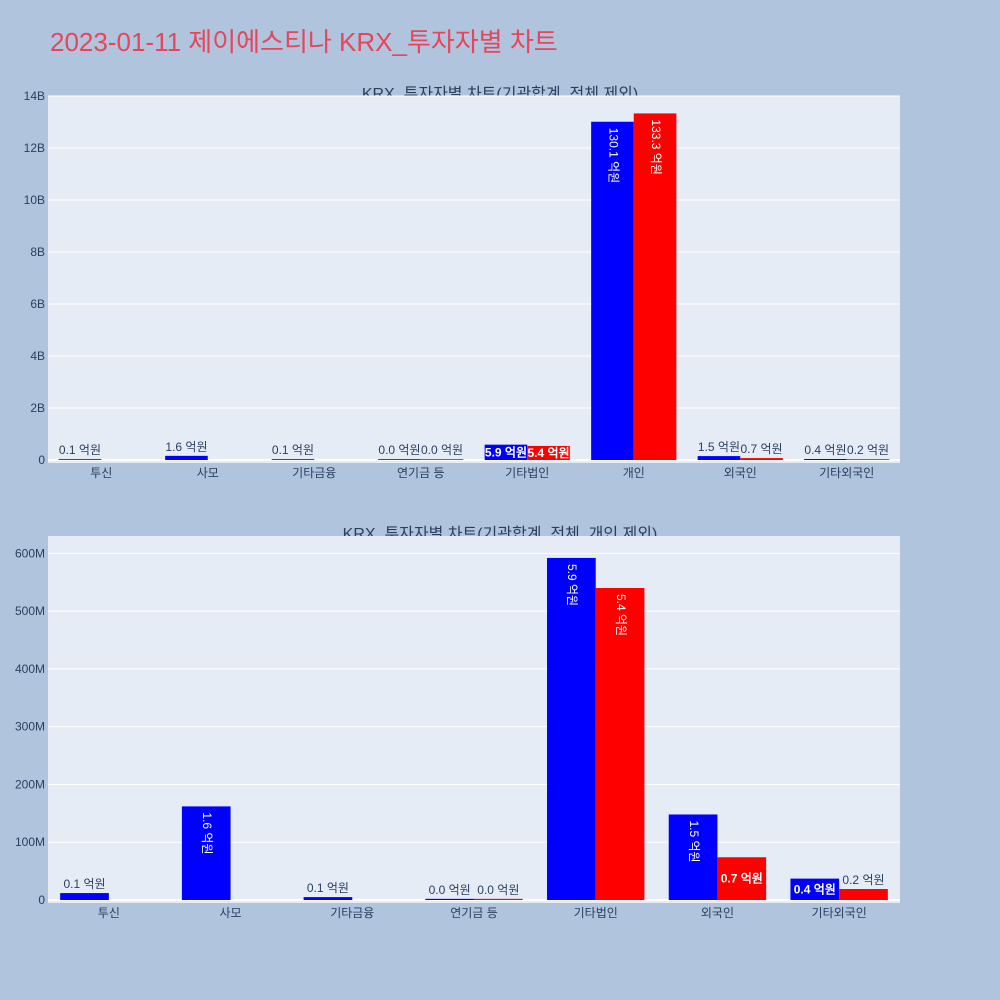 The height and width of the screenshot is (1000, 1000). What do you see at coordinates (30, 842) in the screenshot?
I see `y-tick-label: 100M` at bounding box center [30, 842].